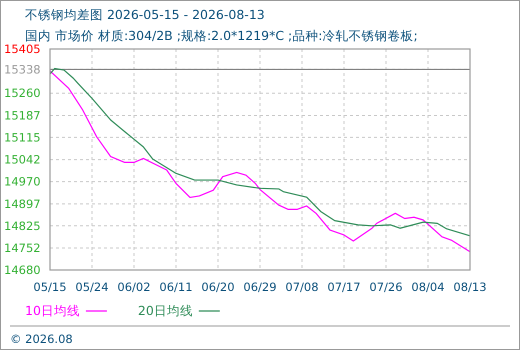 This screenshot has height=350, width=520. I want to click on x-tick-label: 07/08, so click(302, 287).